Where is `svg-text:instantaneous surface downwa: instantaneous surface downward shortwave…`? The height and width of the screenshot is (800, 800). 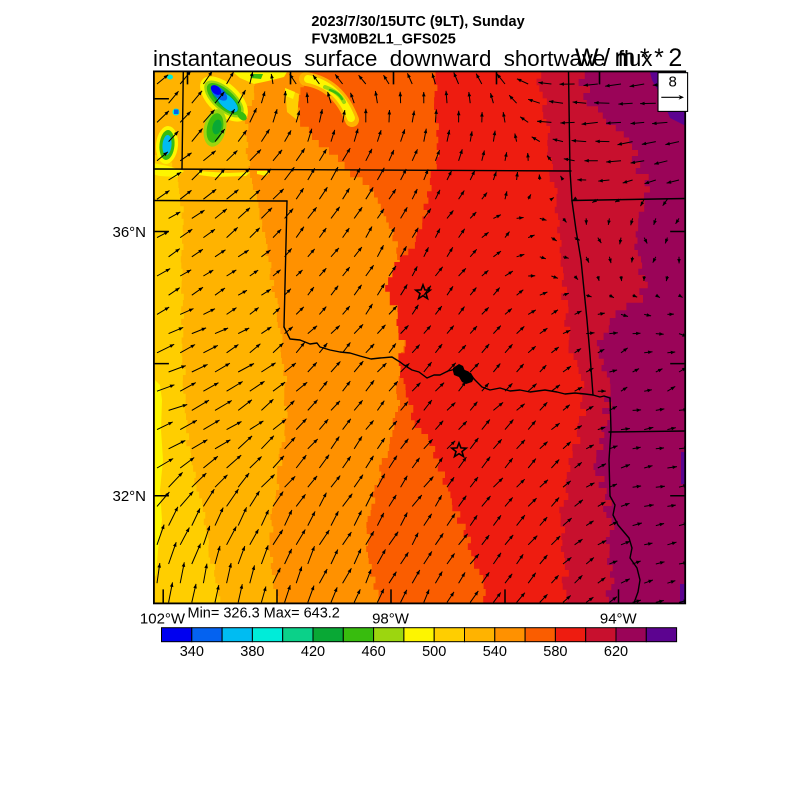
svg-text:instantaneous surface downwa: instantaneous surface downward shortwave… is located at coordinates (402, 58).